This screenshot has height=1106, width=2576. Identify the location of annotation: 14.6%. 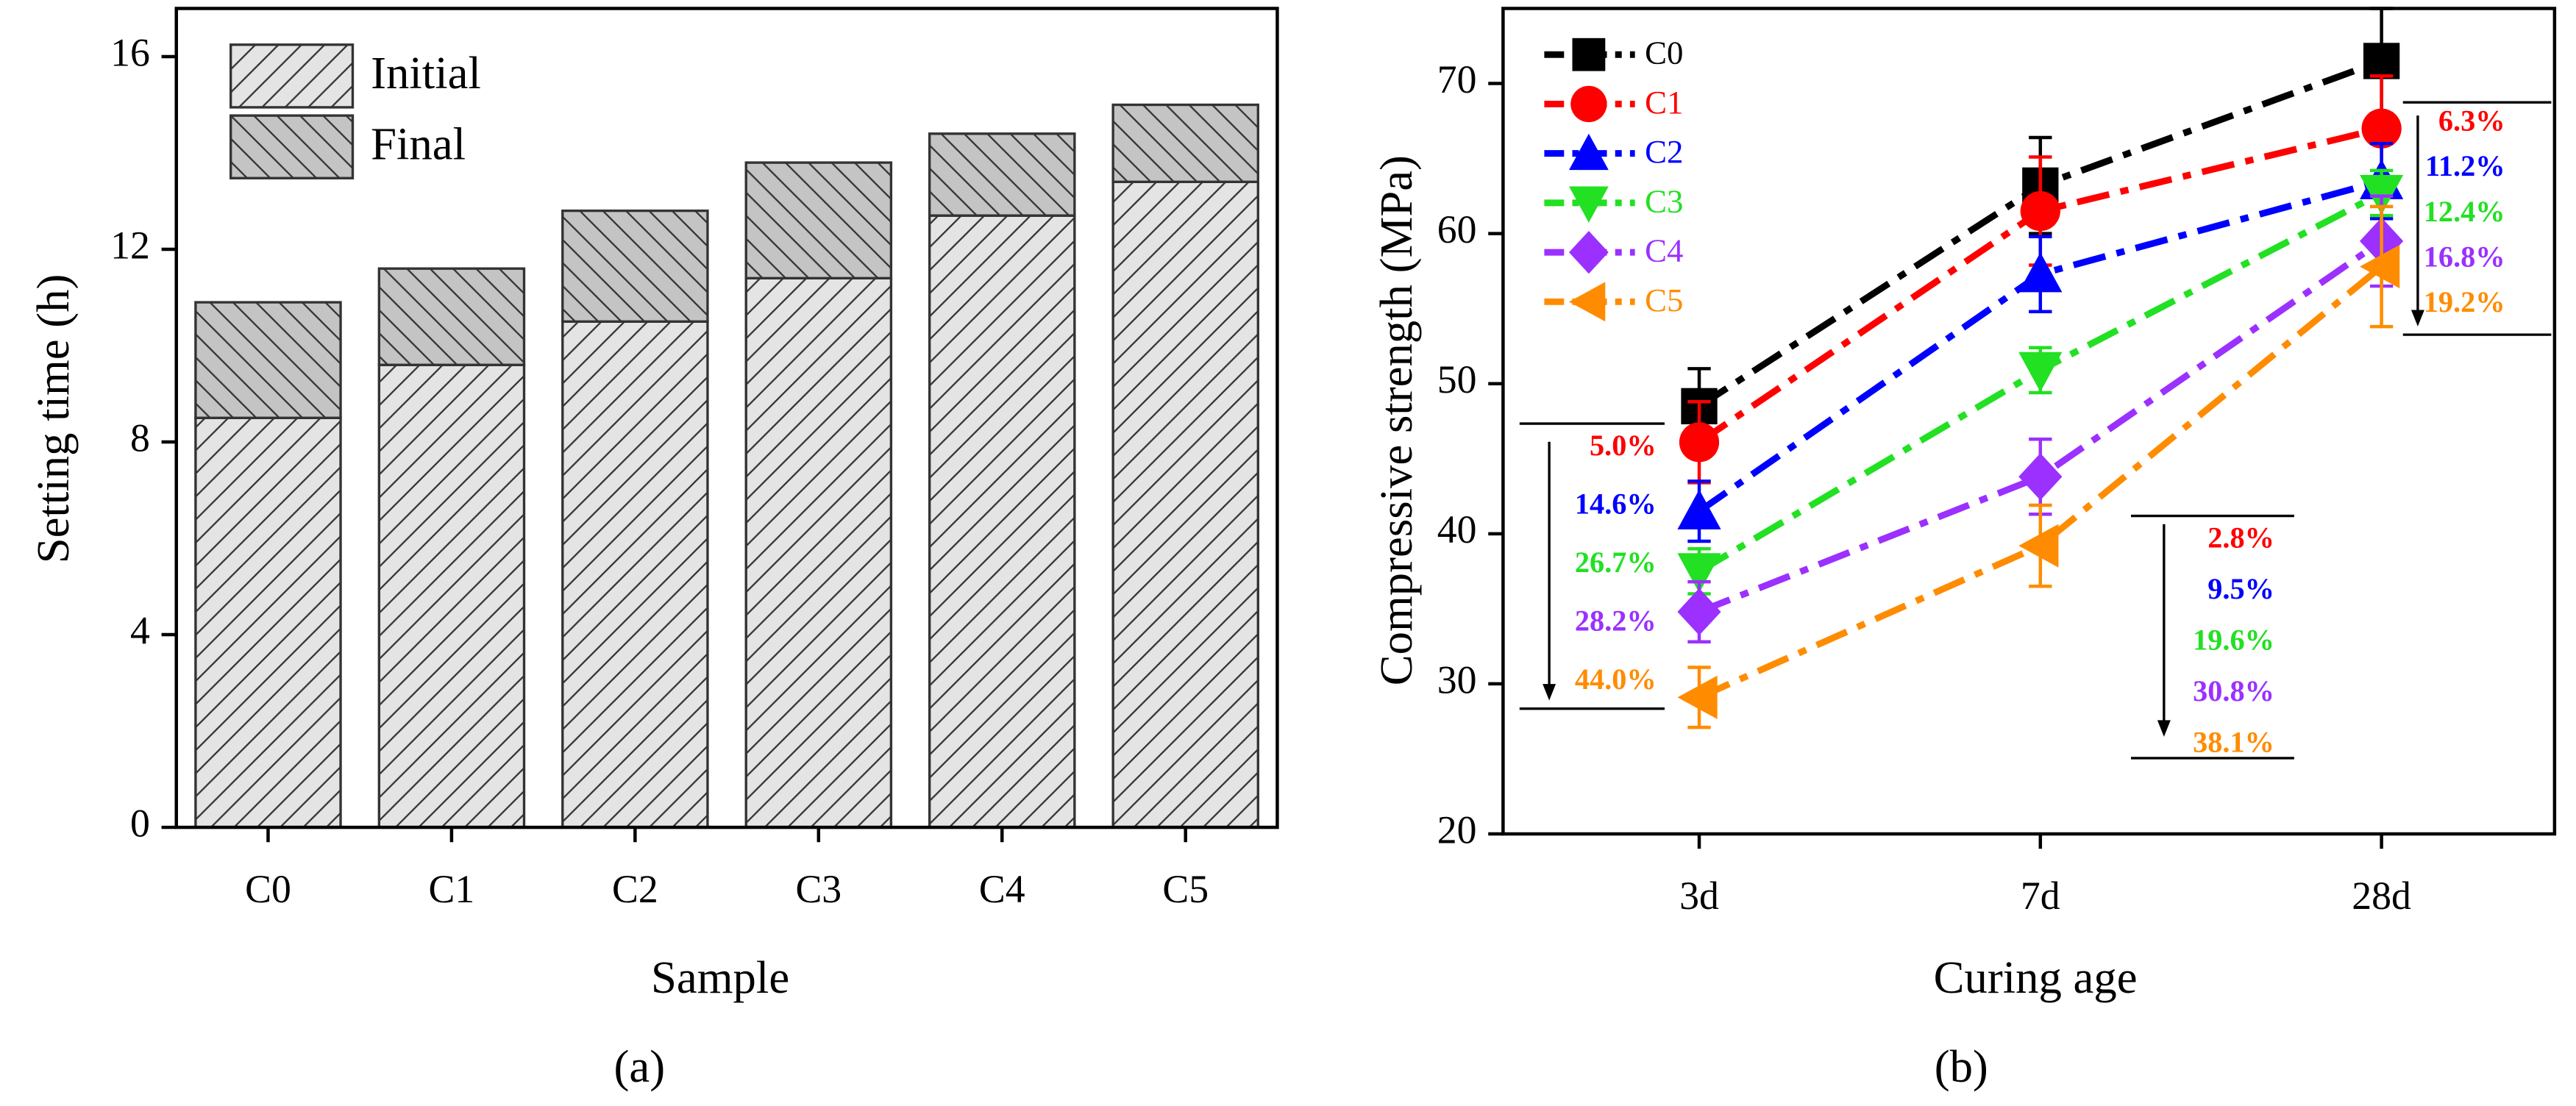
(1616, 504).